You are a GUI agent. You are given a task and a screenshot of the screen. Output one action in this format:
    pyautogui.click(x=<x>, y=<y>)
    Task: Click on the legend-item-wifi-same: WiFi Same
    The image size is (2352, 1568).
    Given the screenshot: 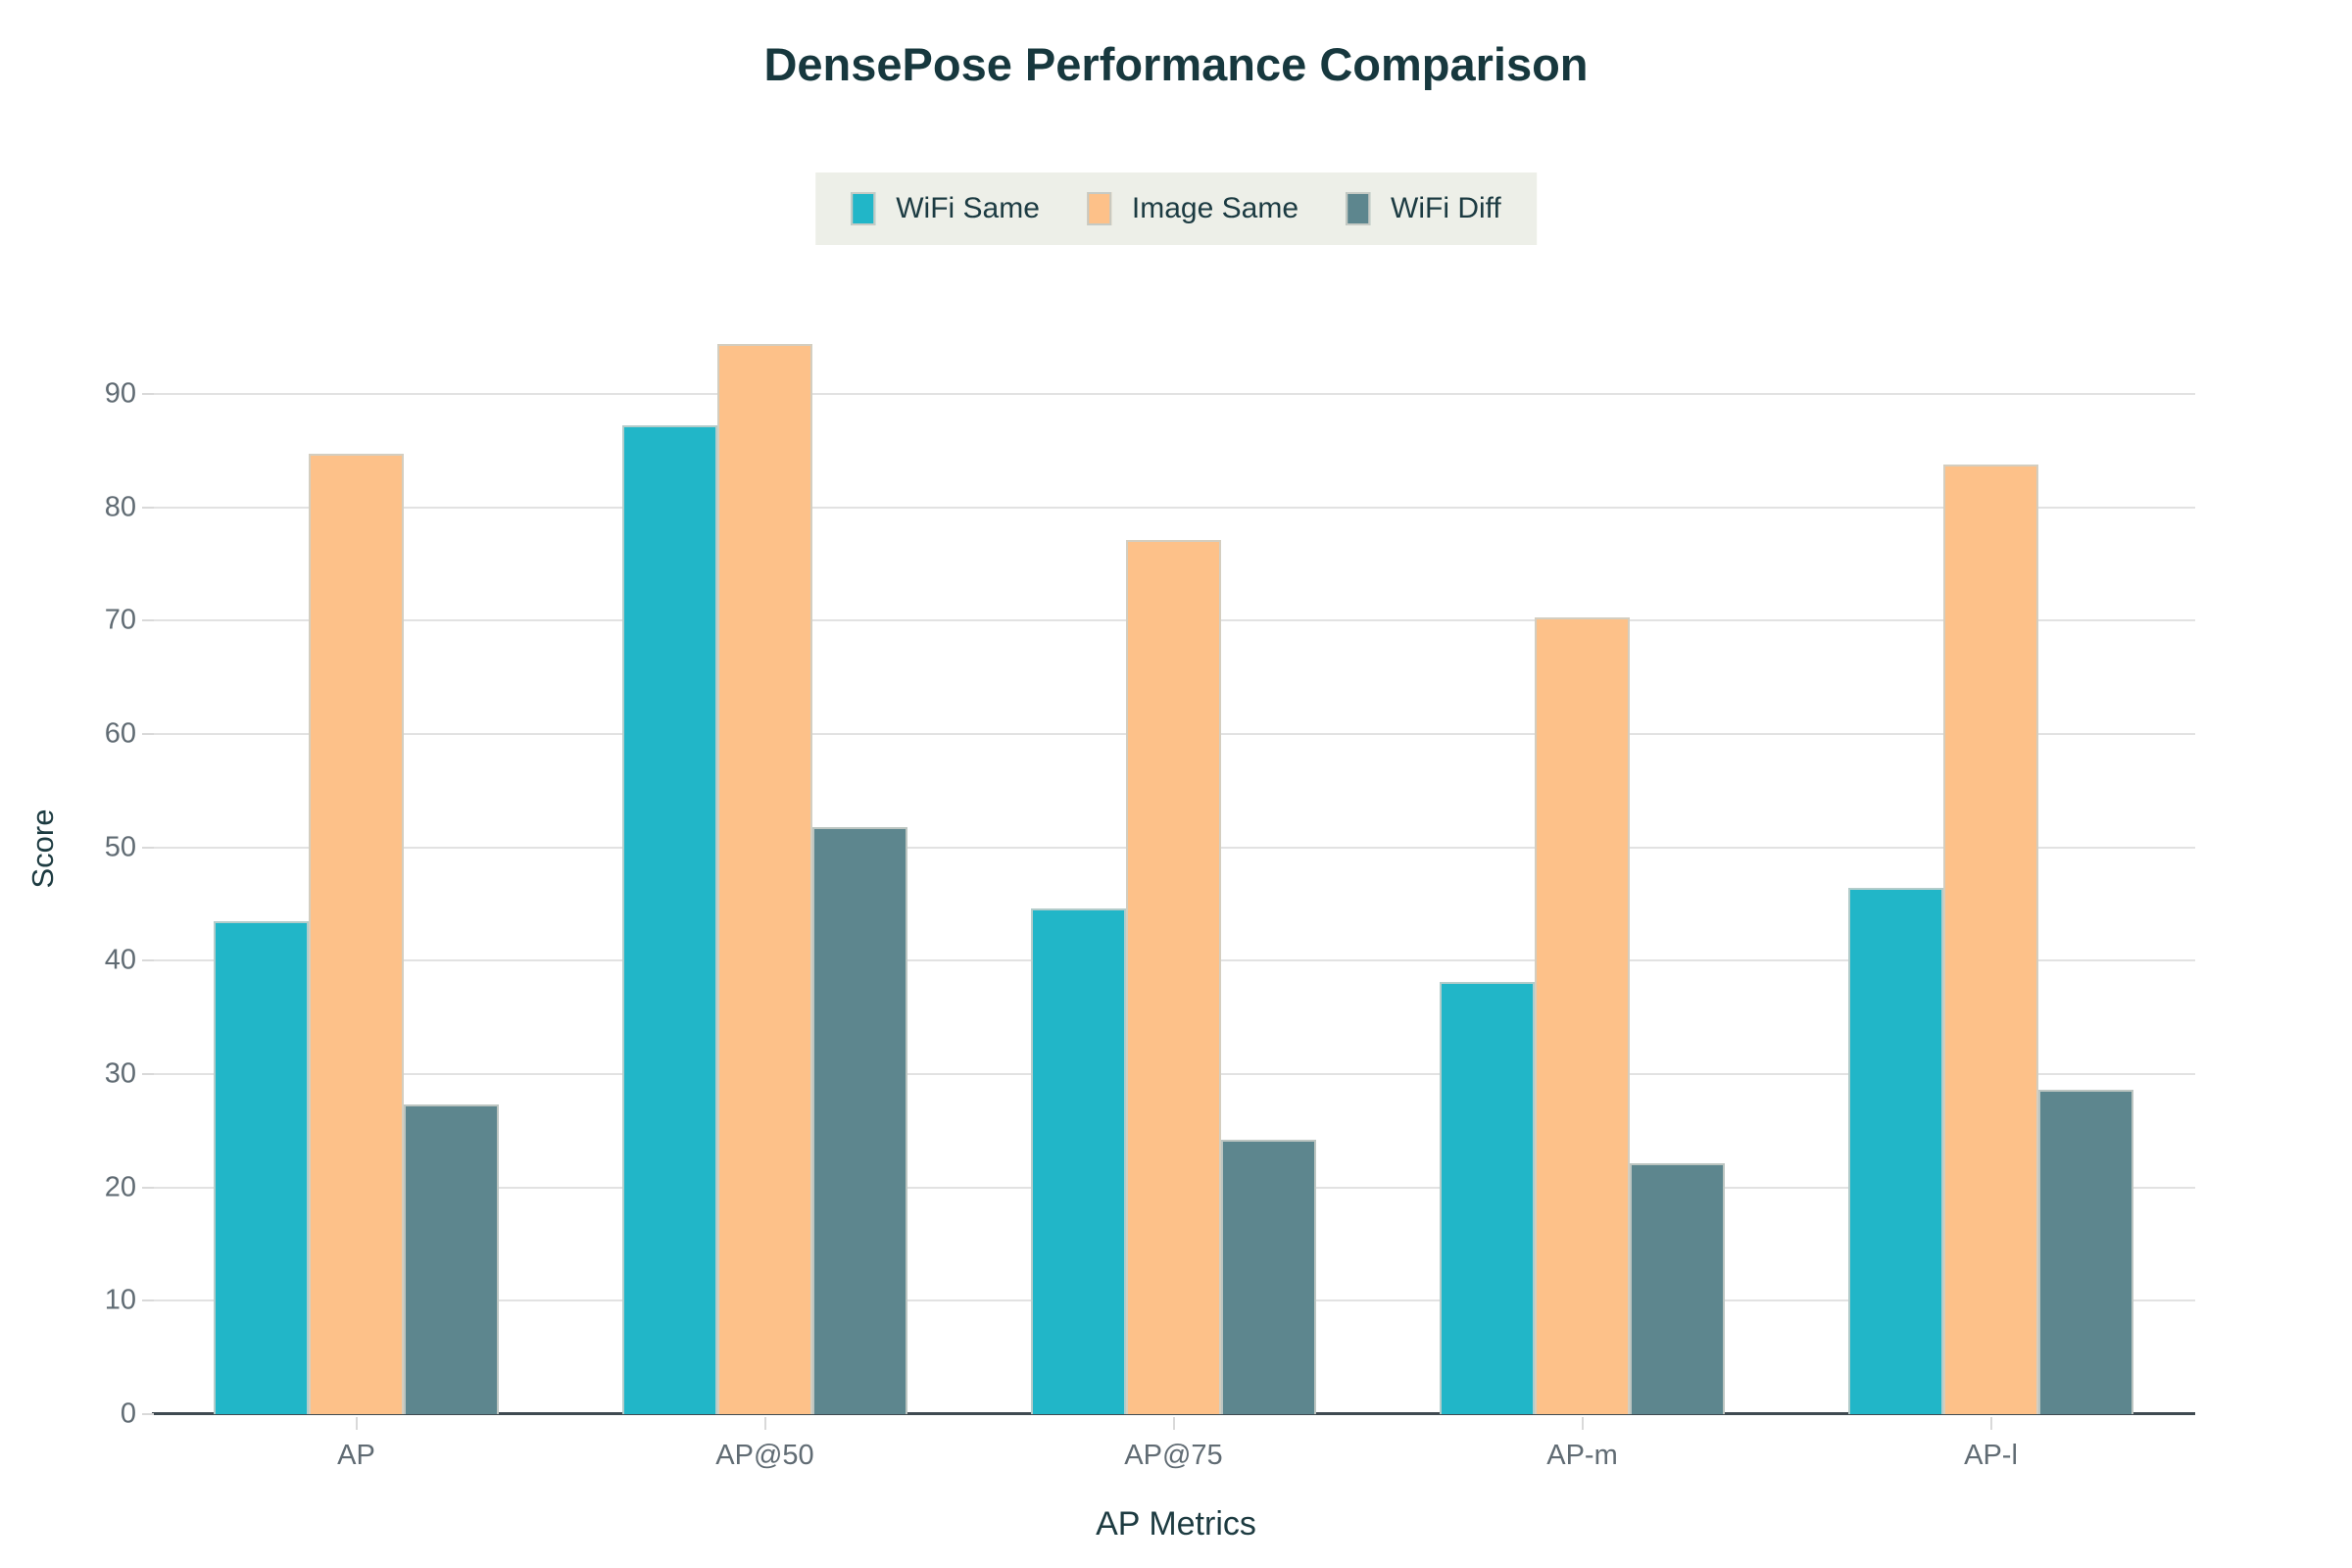 What is the action you would take?
    pyautogui.click(x=945, y=208)
    